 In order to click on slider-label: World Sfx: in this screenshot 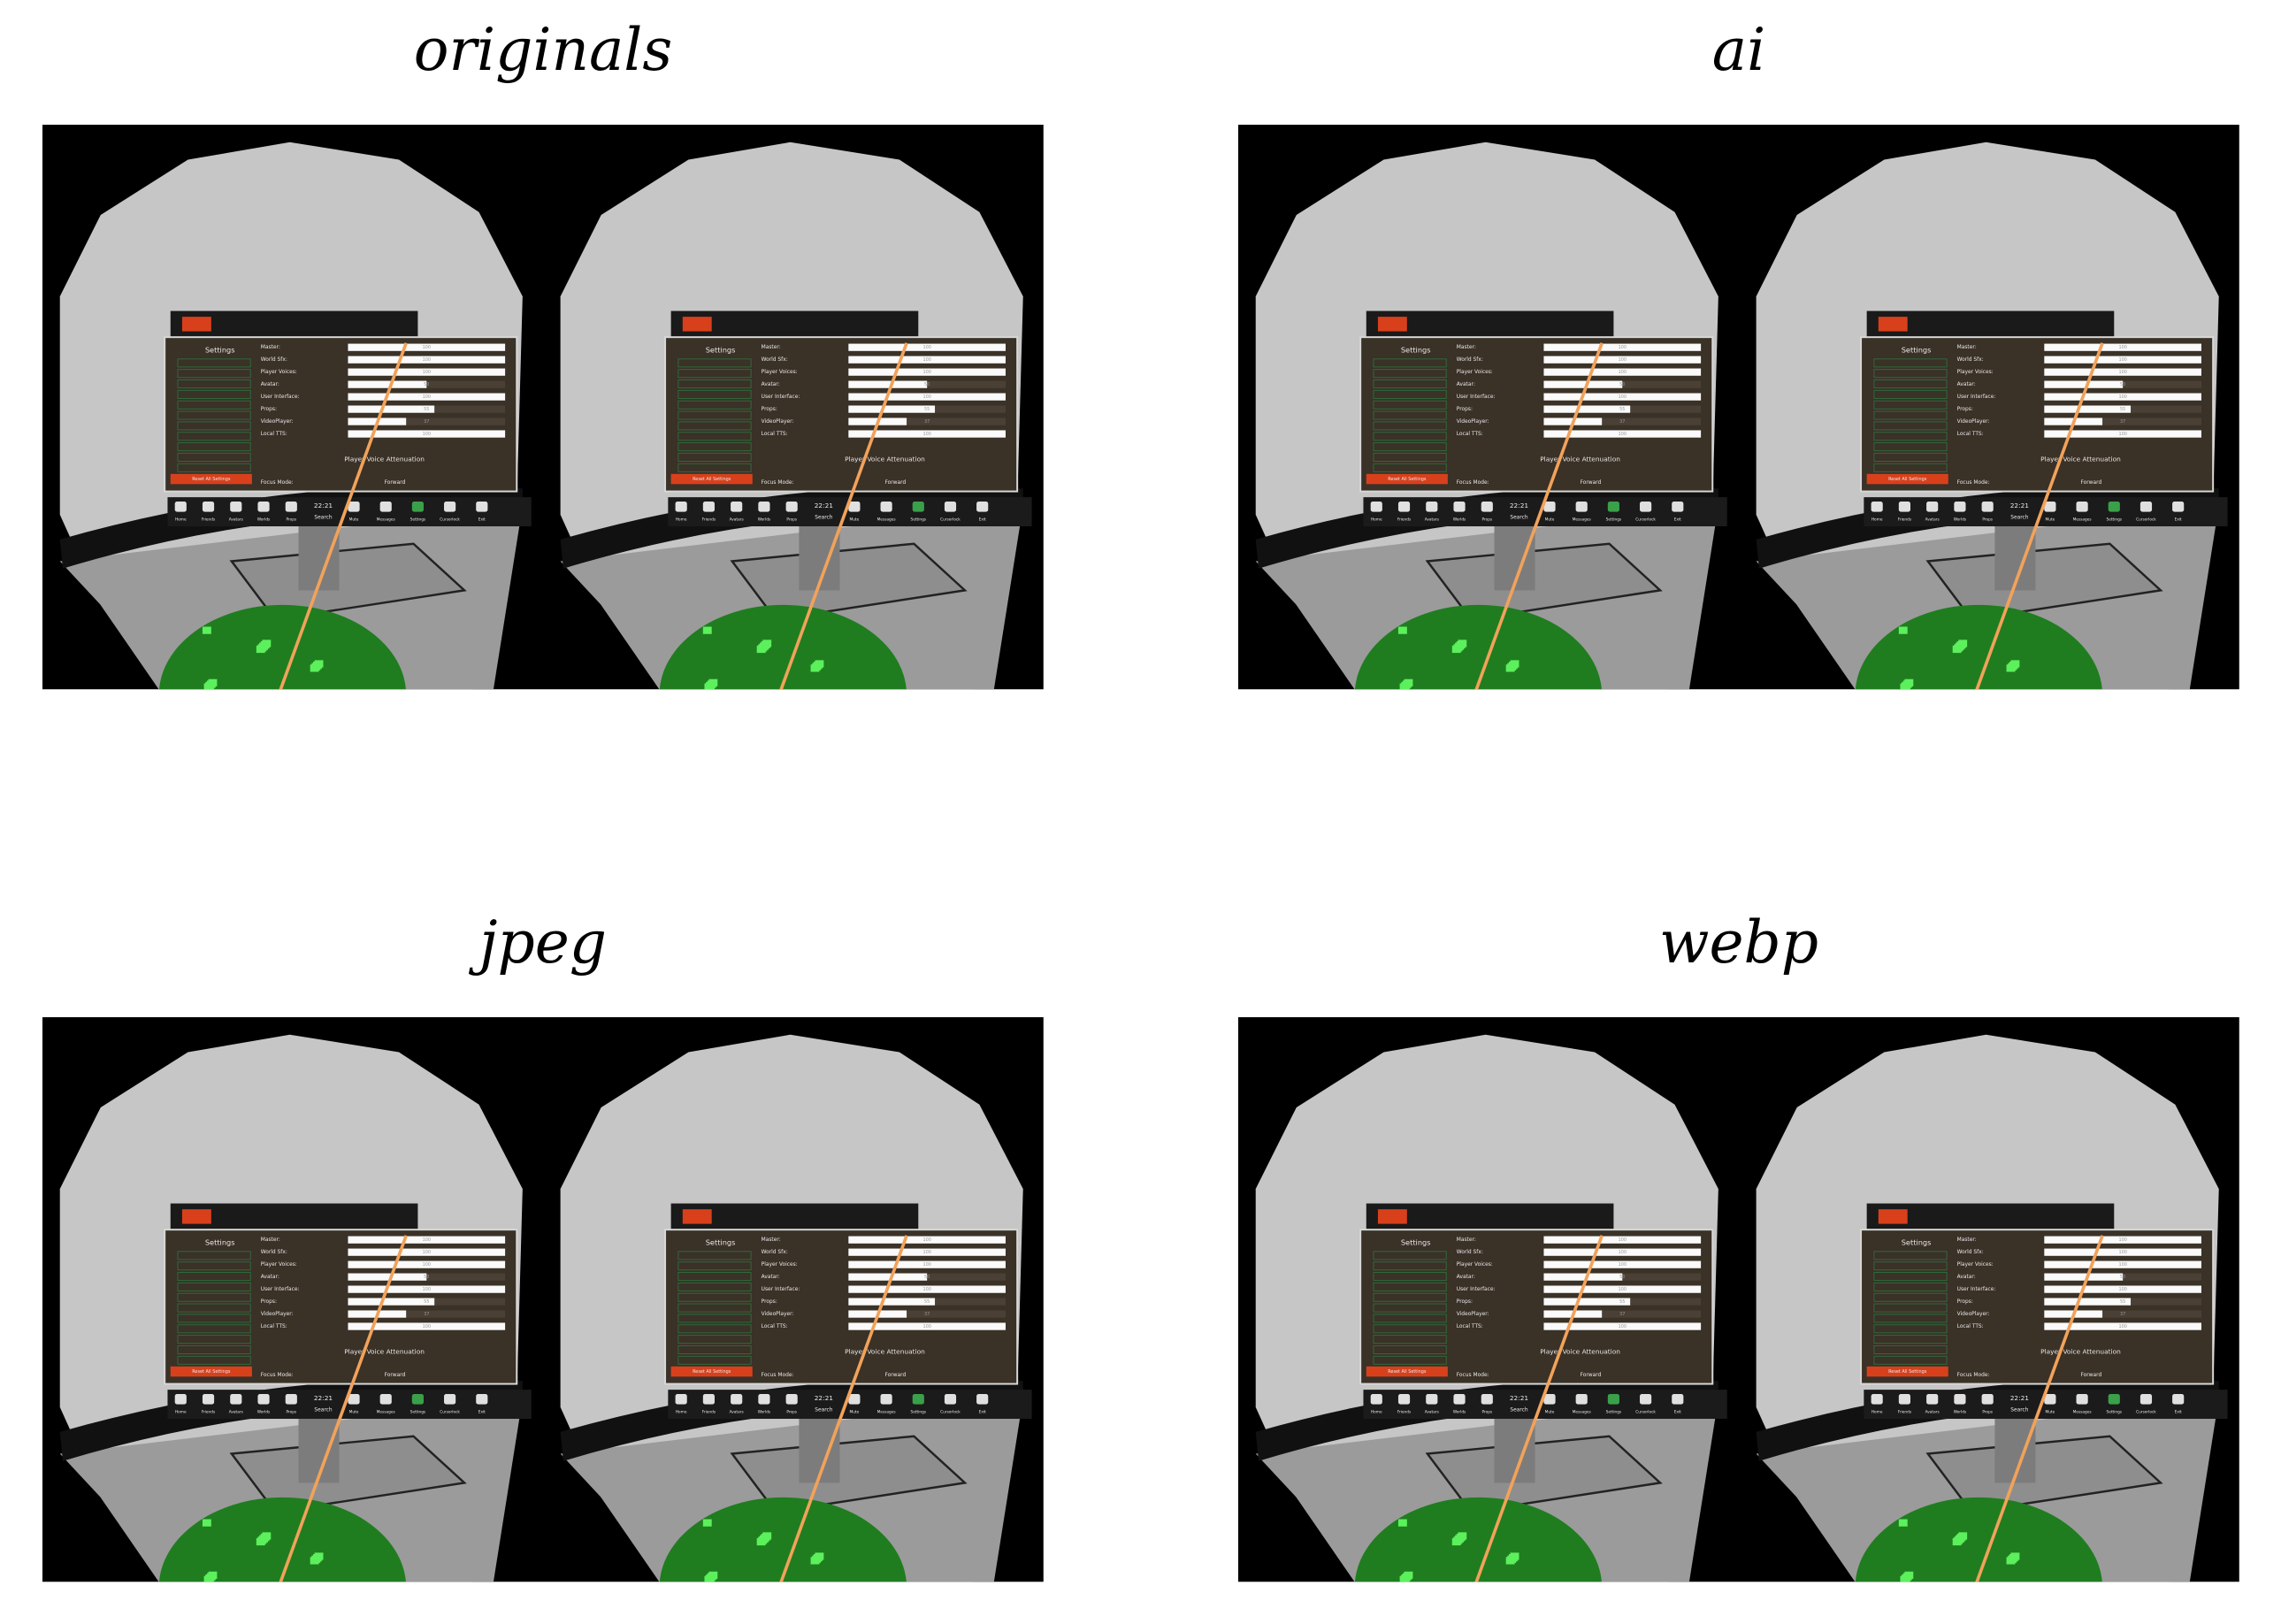, I will do `click(775, 360)`.